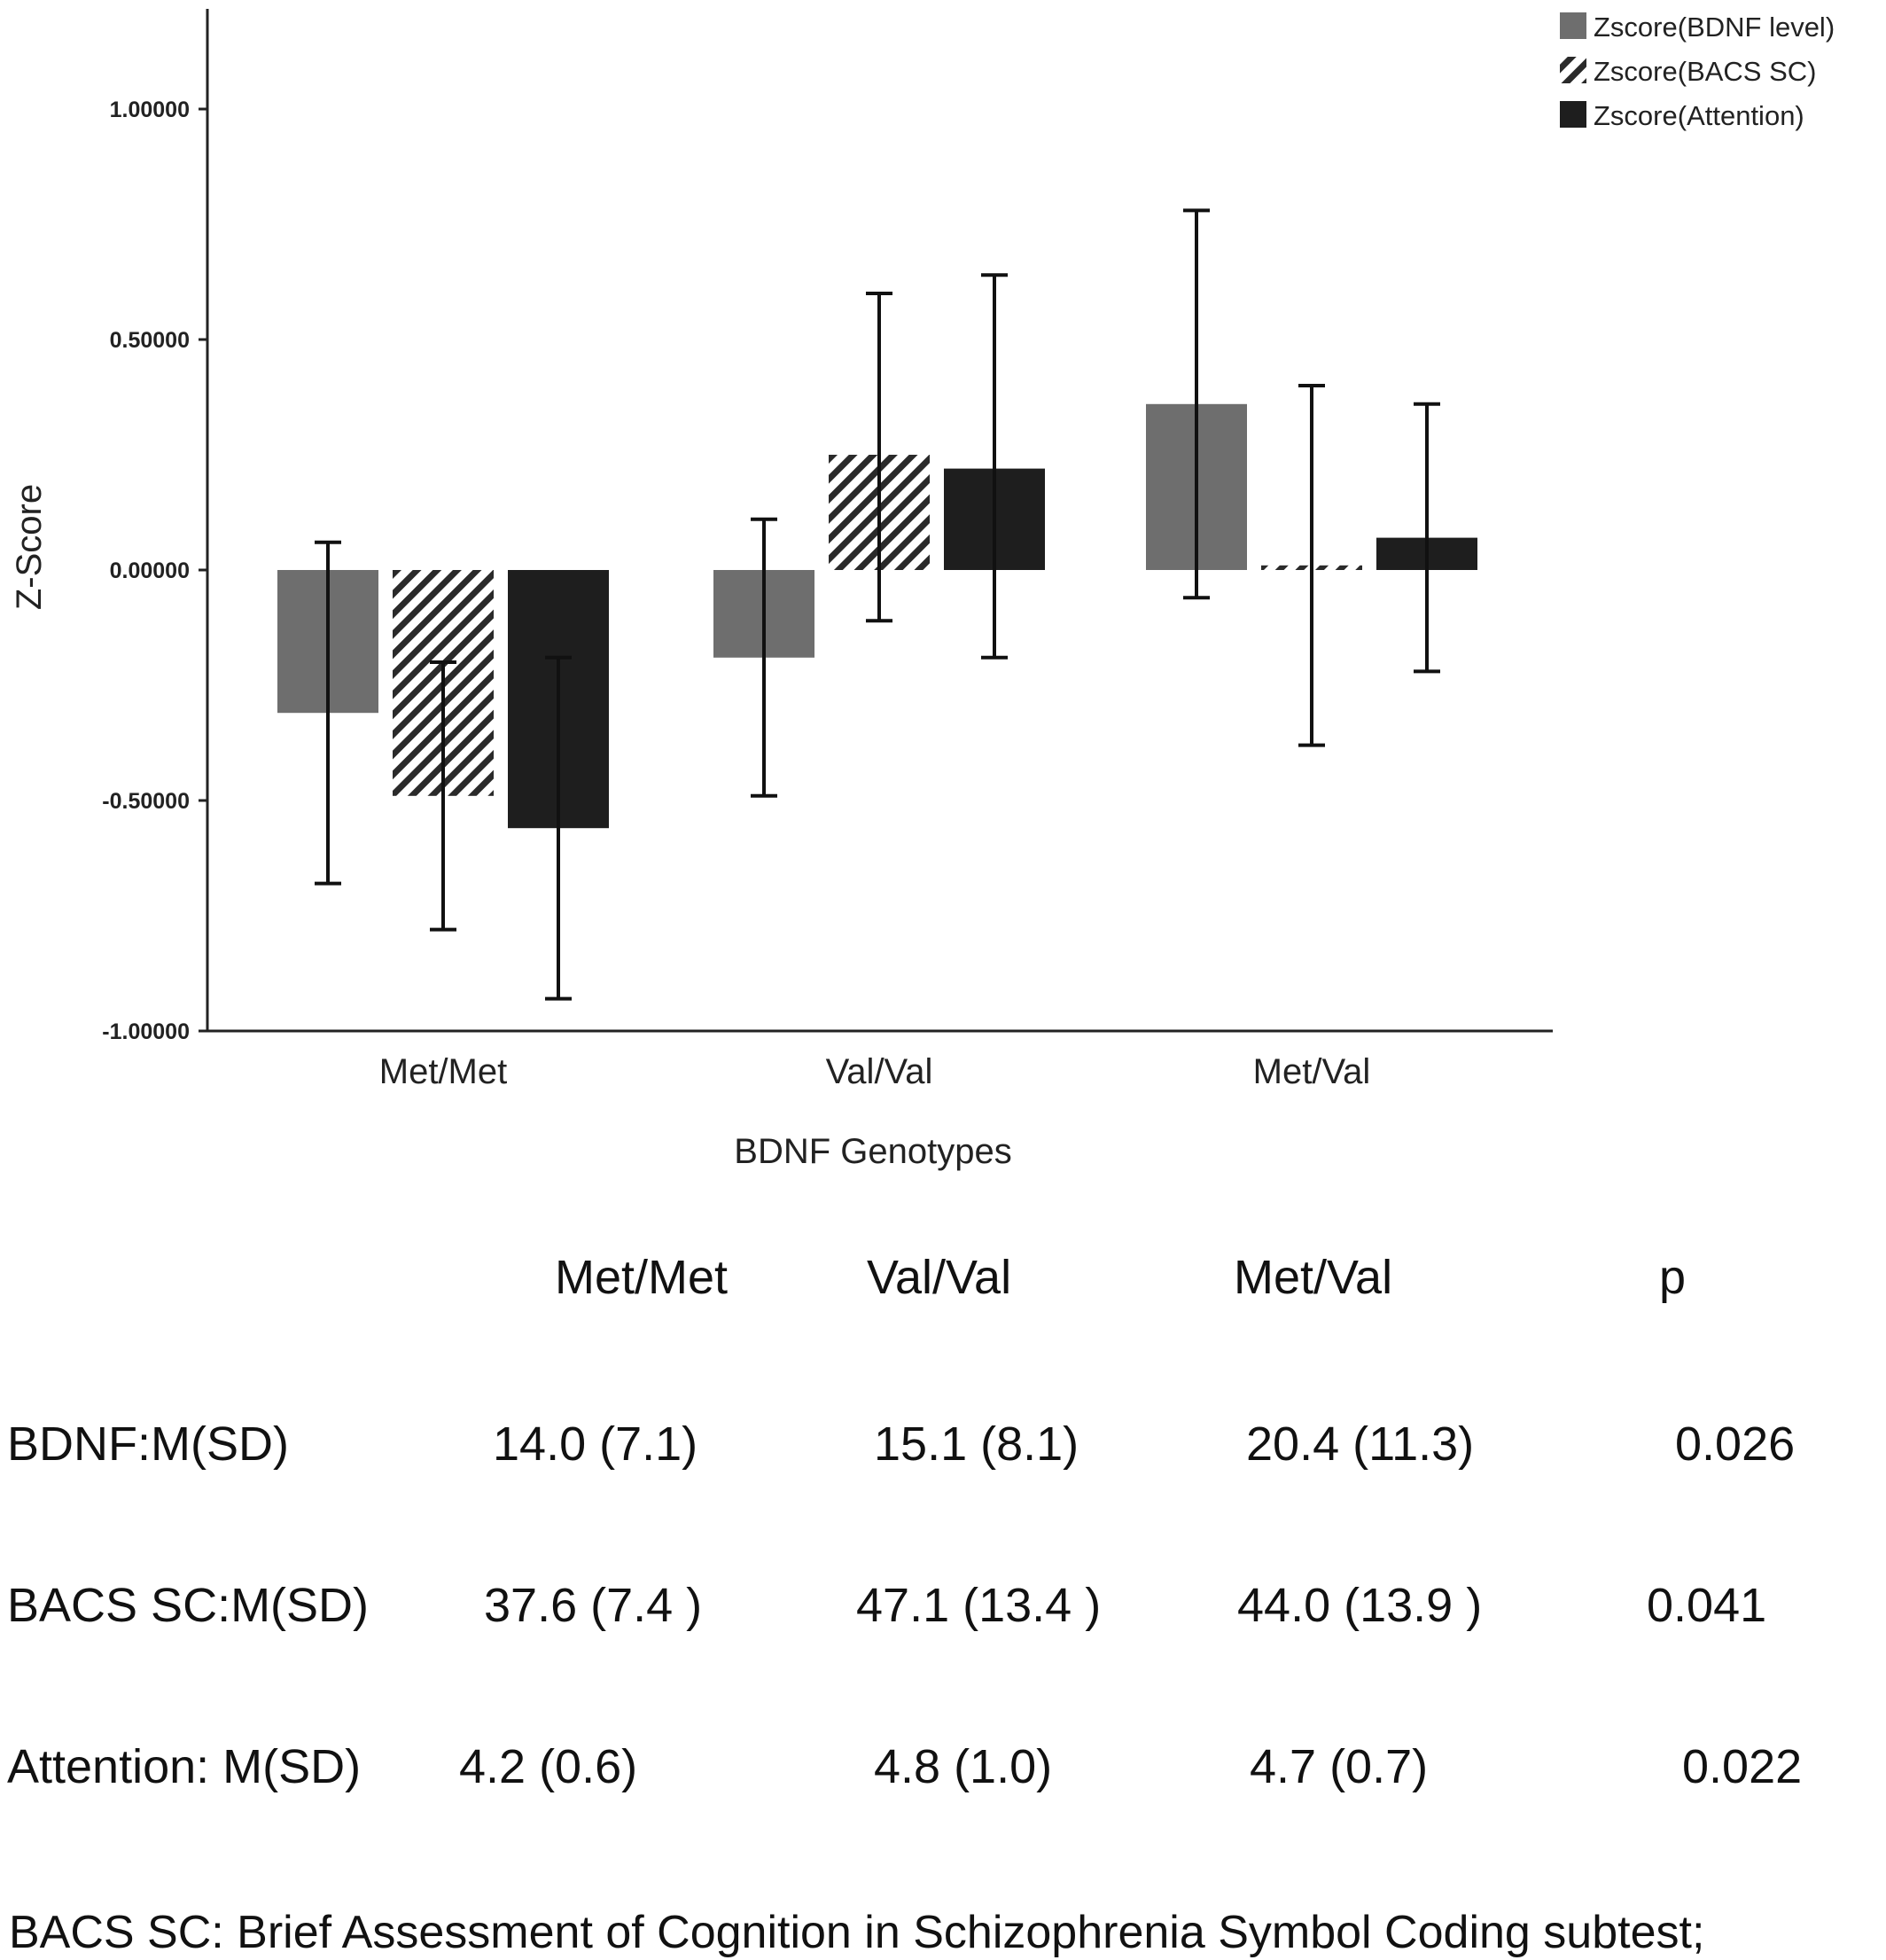  Describe the element at coordinates (1707, 1605) in the screenshot. I see `table-cell: 0.041` at that location.